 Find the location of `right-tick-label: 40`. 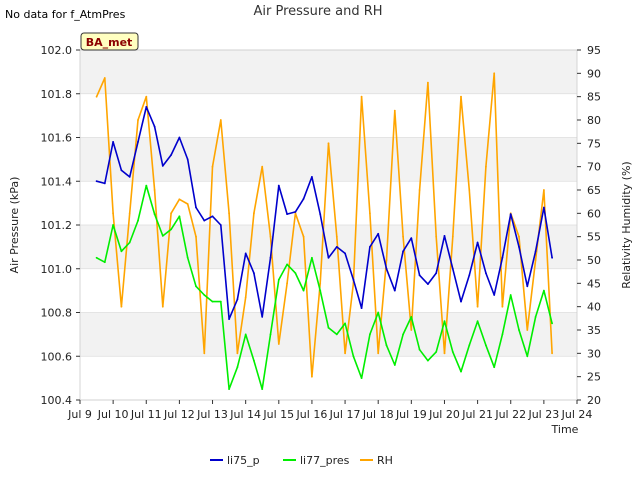

right-tick-label: 40 is located at coordinates (594, 307).